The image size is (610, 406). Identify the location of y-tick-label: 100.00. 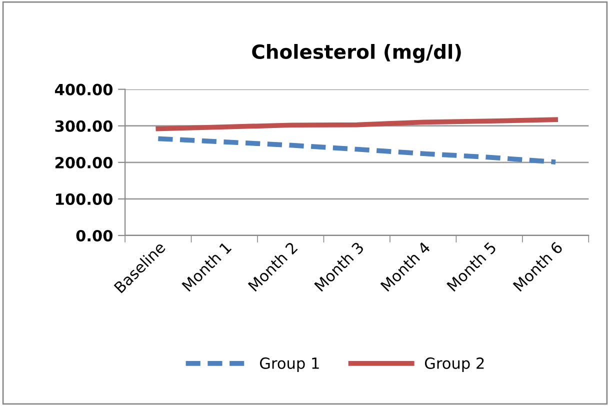
(84, 199).